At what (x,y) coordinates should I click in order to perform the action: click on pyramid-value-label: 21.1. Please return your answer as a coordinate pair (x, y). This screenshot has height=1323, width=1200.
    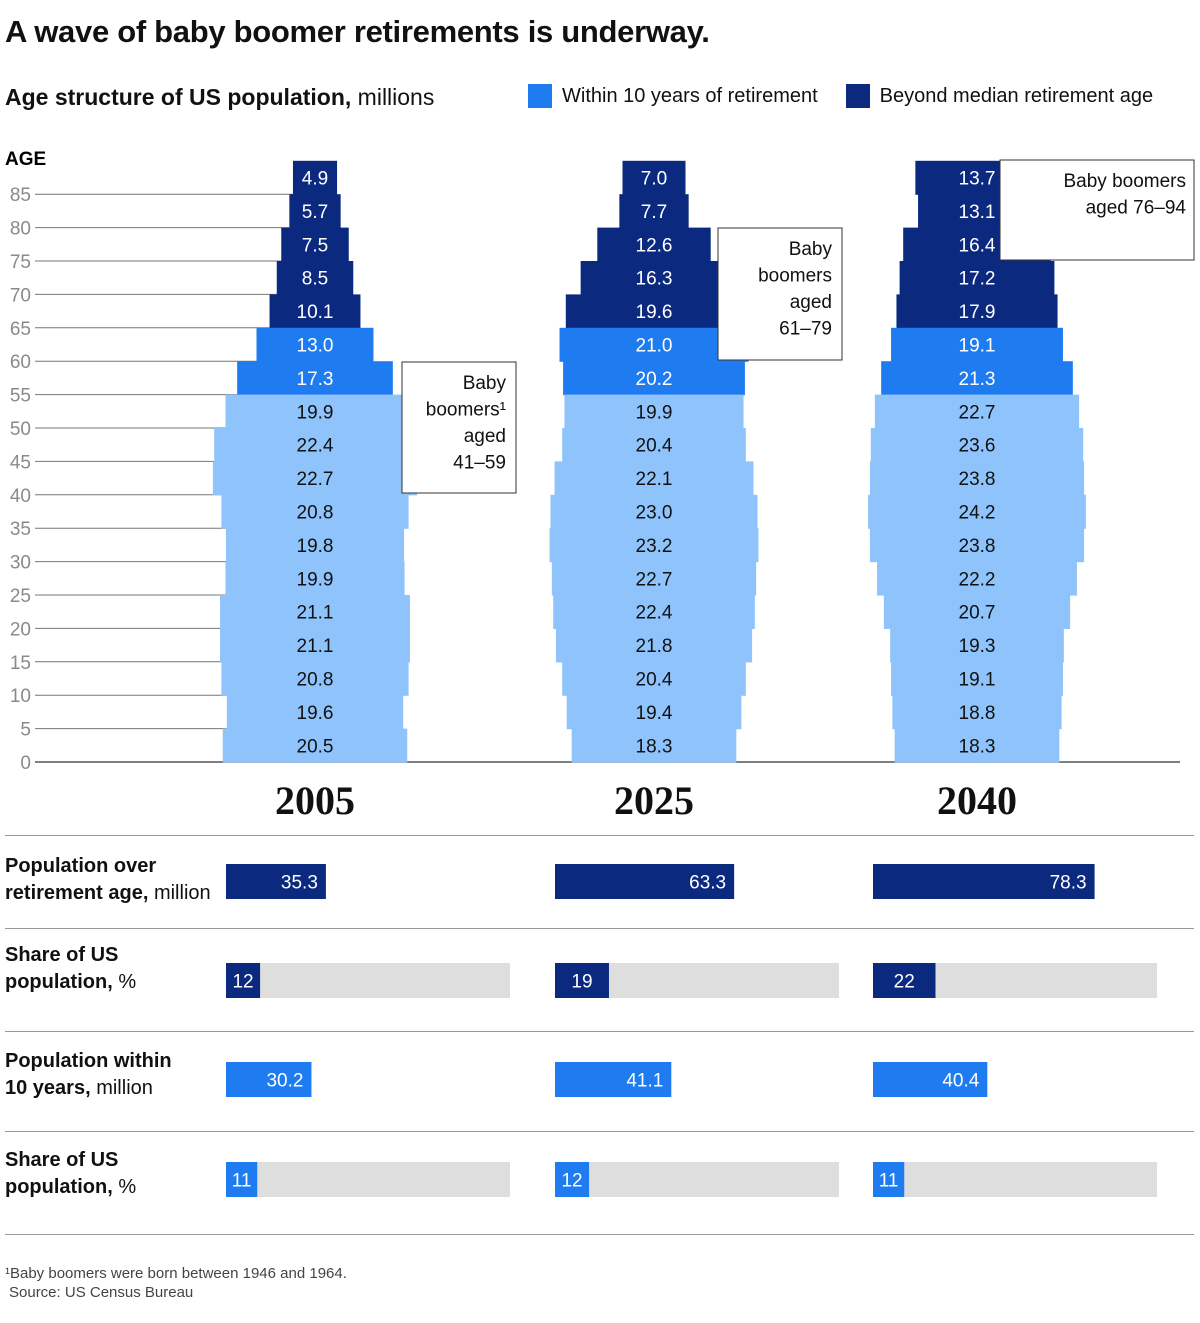
    Looking at the image, I should click on (315, 613).